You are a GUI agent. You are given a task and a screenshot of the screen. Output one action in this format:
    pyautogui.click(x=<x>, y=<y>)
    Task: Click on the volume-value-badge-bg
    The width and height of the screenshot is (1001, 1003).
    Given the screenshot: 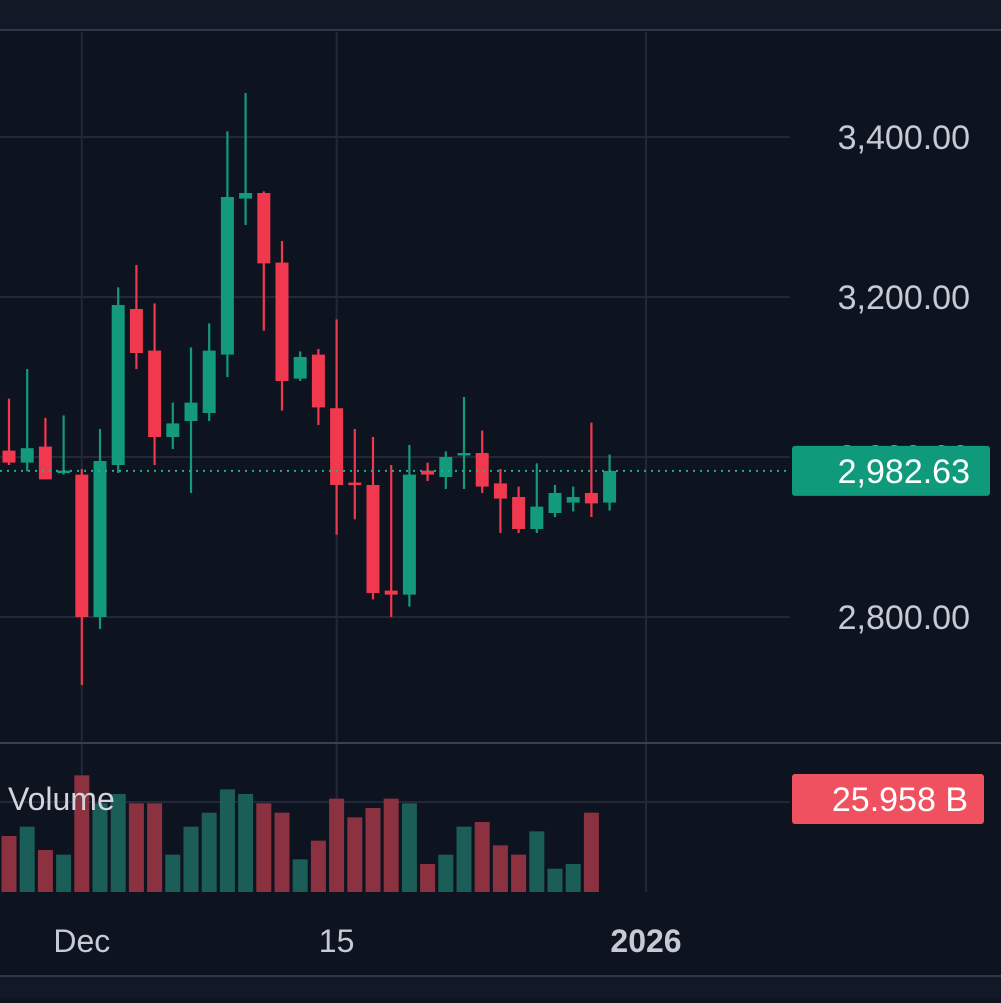 What is the action you would take?
    pyautogui.click(x=888, y=799)
    